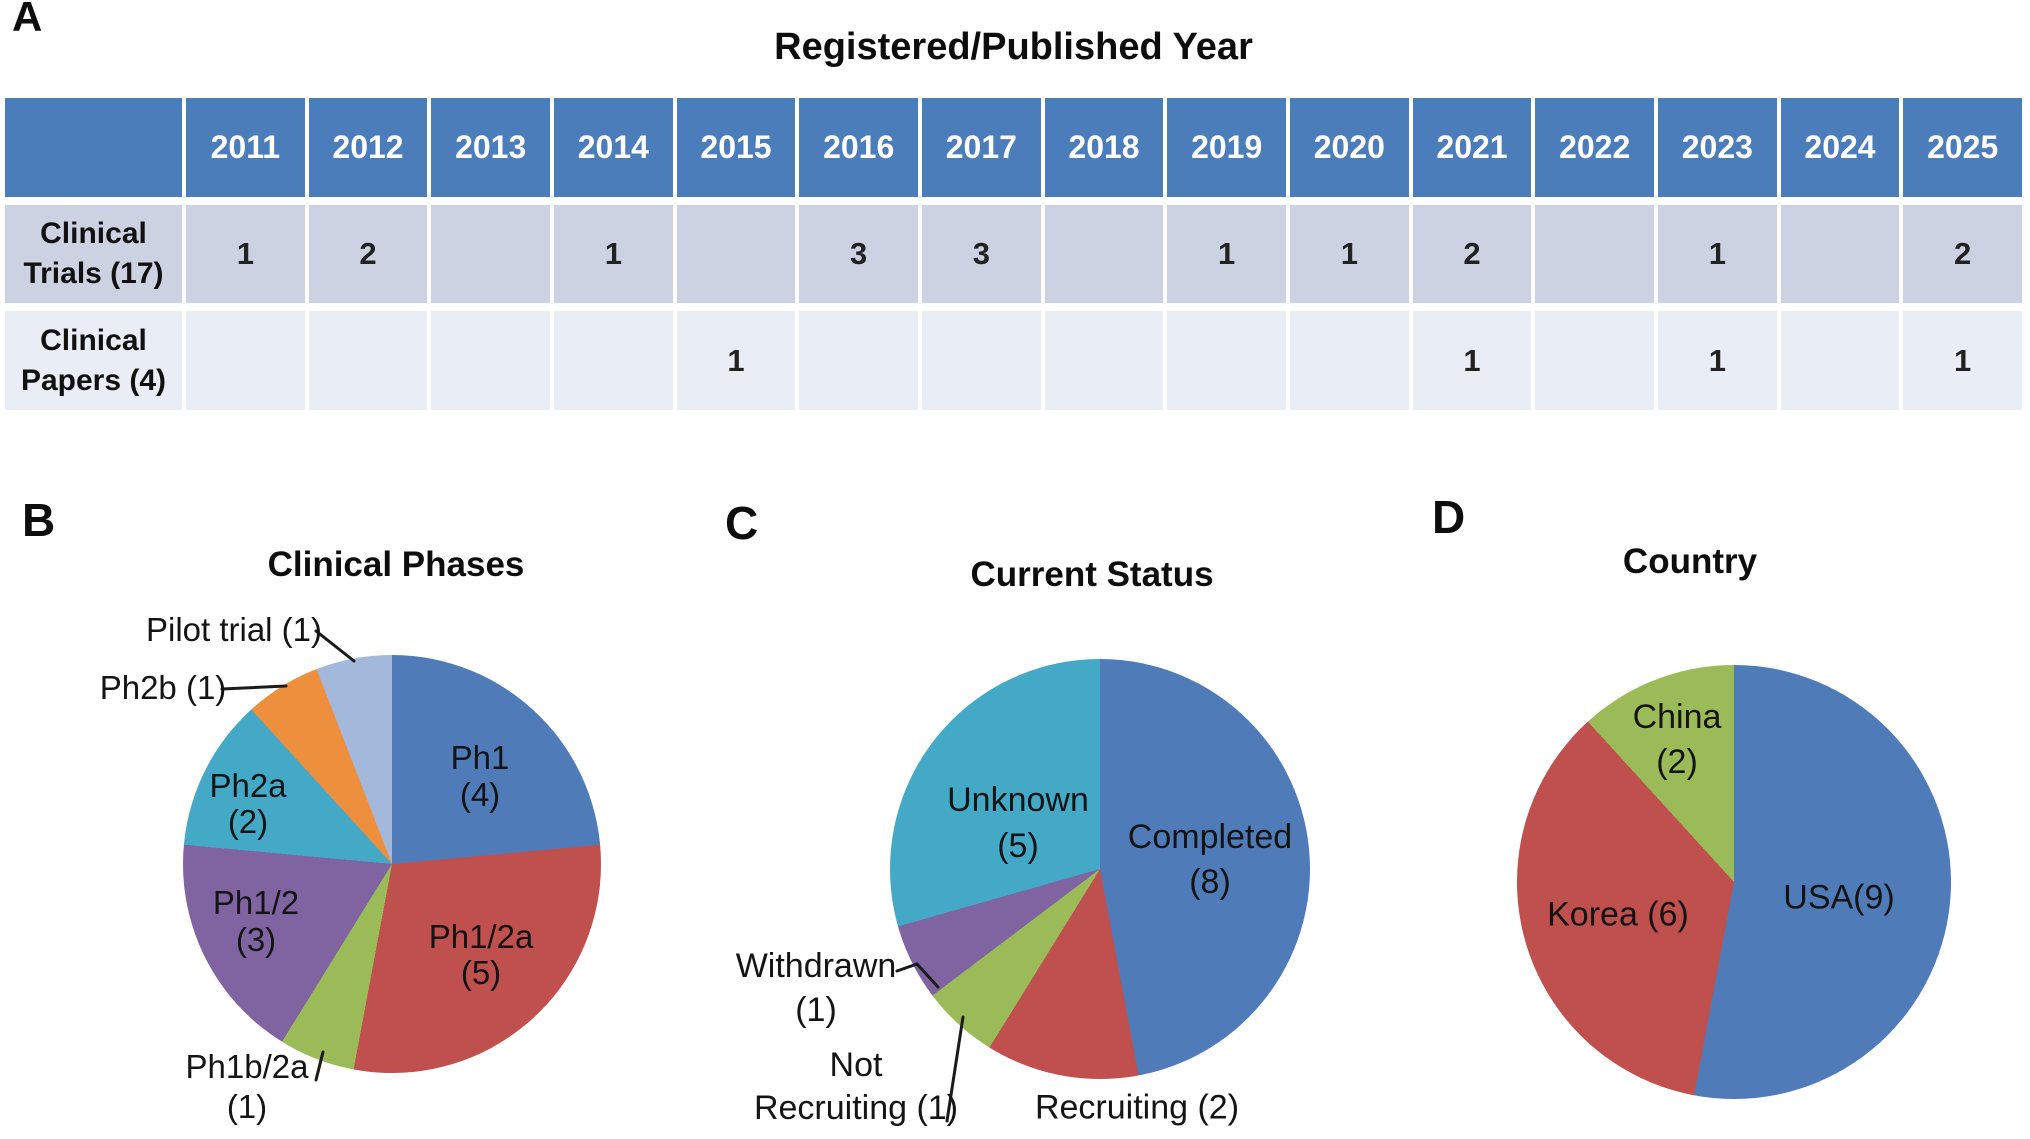  Describe the element at coordinates (1594, 147) in the screenshot. I see `year-header-cell: 2022` at that location.